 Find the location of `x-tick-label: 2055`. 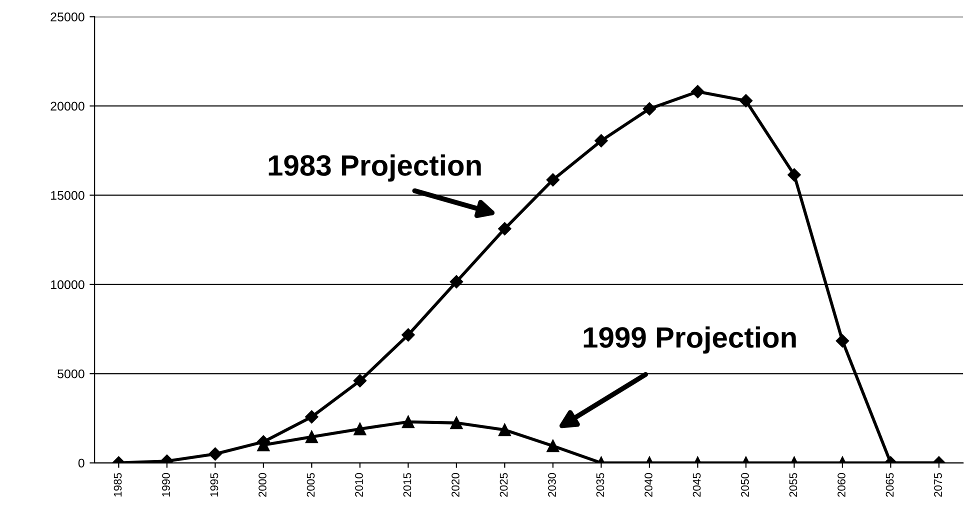

x-tick-label: 2055 is located at coordinates (793, 485).